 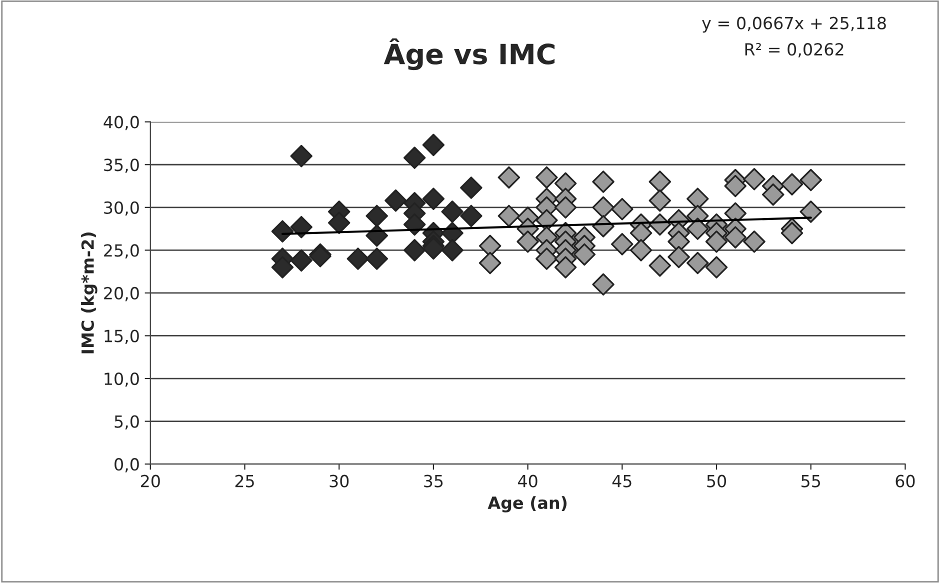 What do you see at coordinates (121, 294) in the screenshot?
I see `y-tick-label: 20,0` at bounding box center [121, 294].